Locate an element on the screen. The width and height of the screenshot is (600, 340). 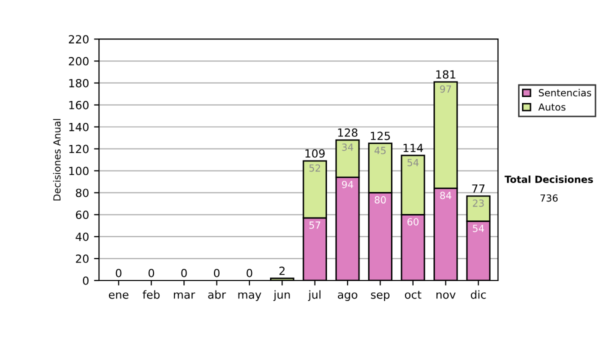
y-tick-label: 200 is located at coordinates (78, 61).